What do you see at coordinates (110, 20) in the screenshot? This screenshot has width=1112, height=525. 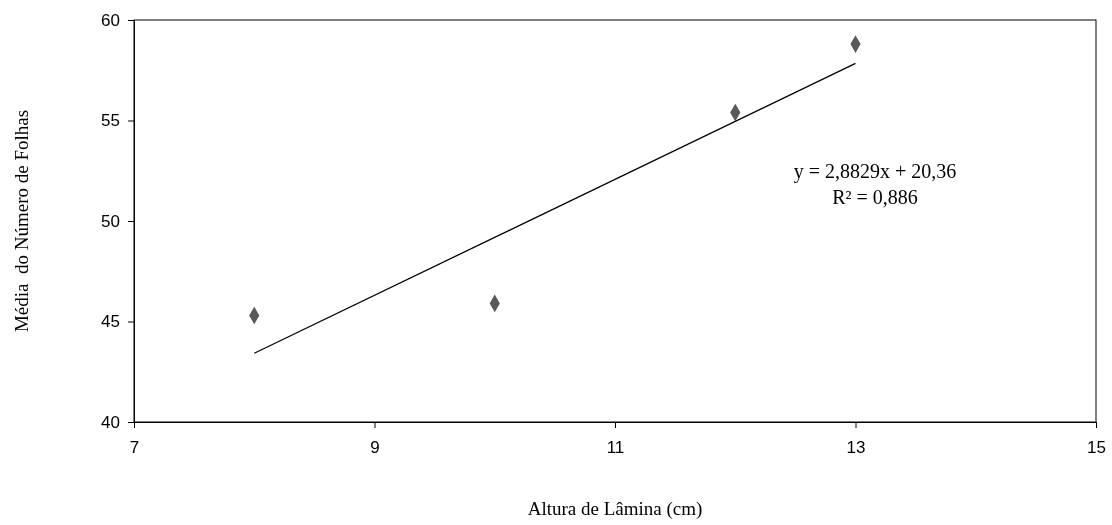 I see `y-tick-label: 60` at bounding box center [110, 20].